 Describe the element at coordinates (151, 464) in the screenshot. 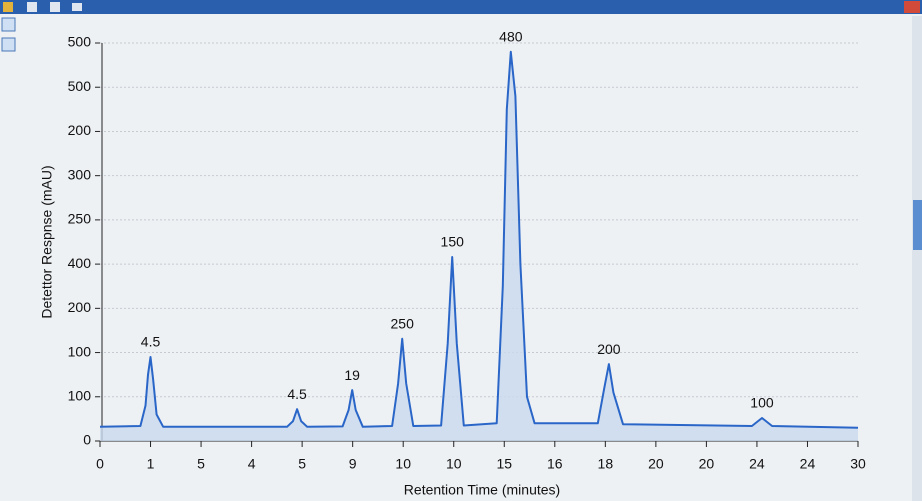

I see `x-tick-label: 1` at that location.